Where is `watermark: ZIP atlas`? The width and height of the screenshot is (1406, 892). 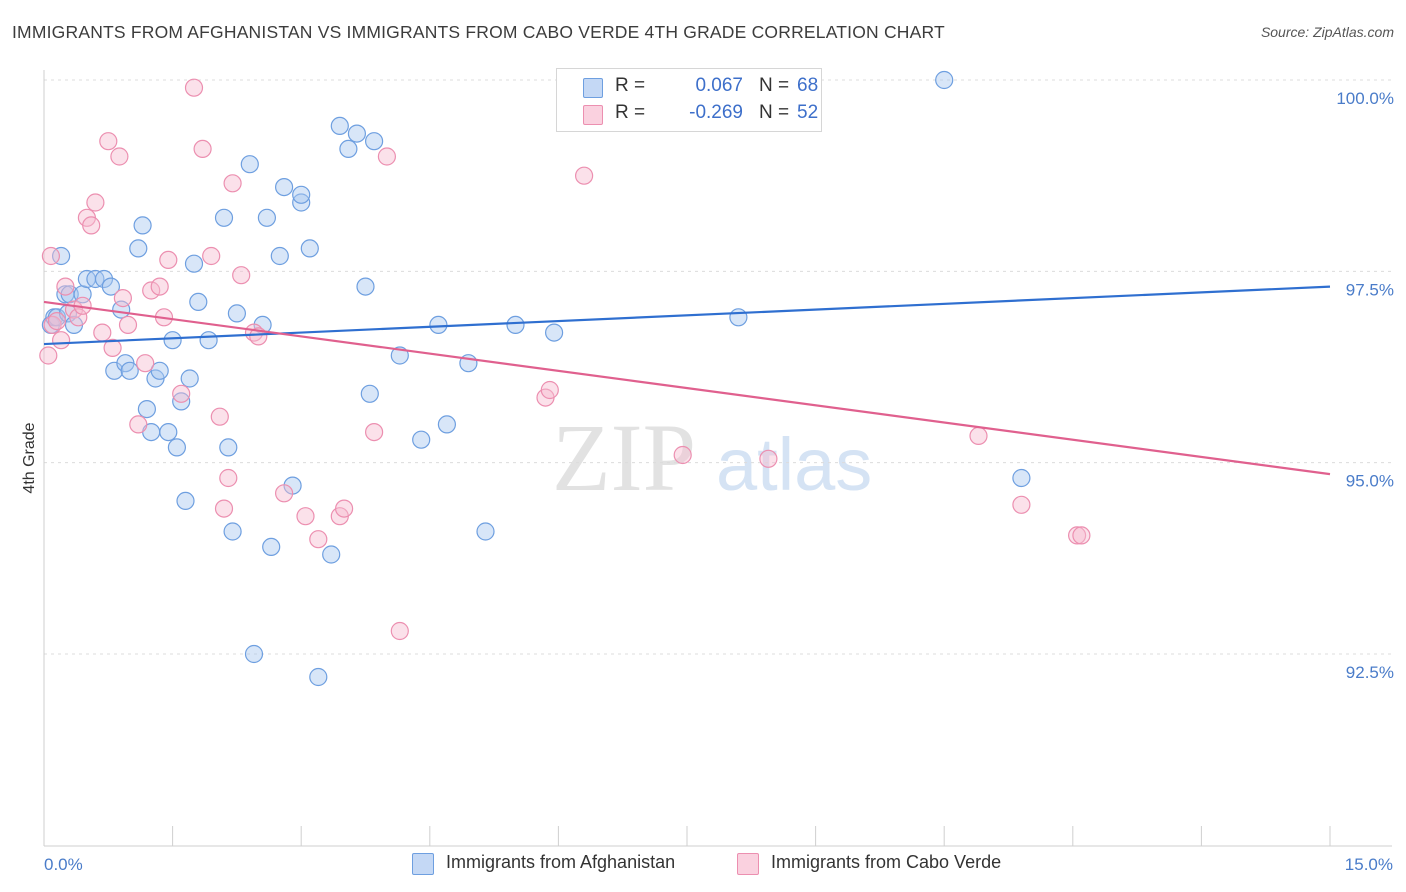 watermark: ZIP atlas is located at coordinates (712, 457).